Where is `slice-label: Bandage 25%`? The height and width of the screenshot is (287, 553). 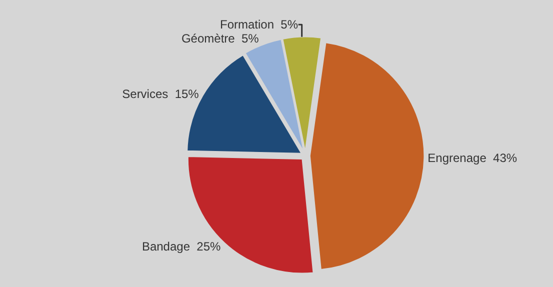 slice-label: Bandage 25% is located at coordinates (182, 247).